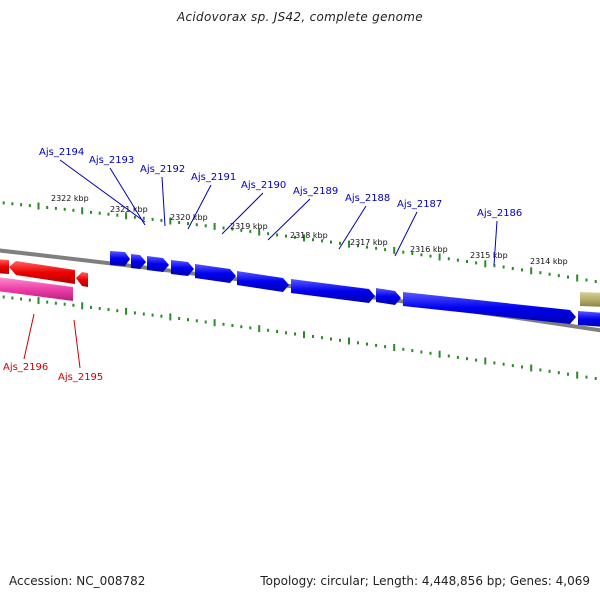 The image size is (600, 600). What do you see at coordinates (263, 185) in the screenshot?
I see `gene-label-ajs-2190: Ajs_2190` at bounding box center [263, 185].